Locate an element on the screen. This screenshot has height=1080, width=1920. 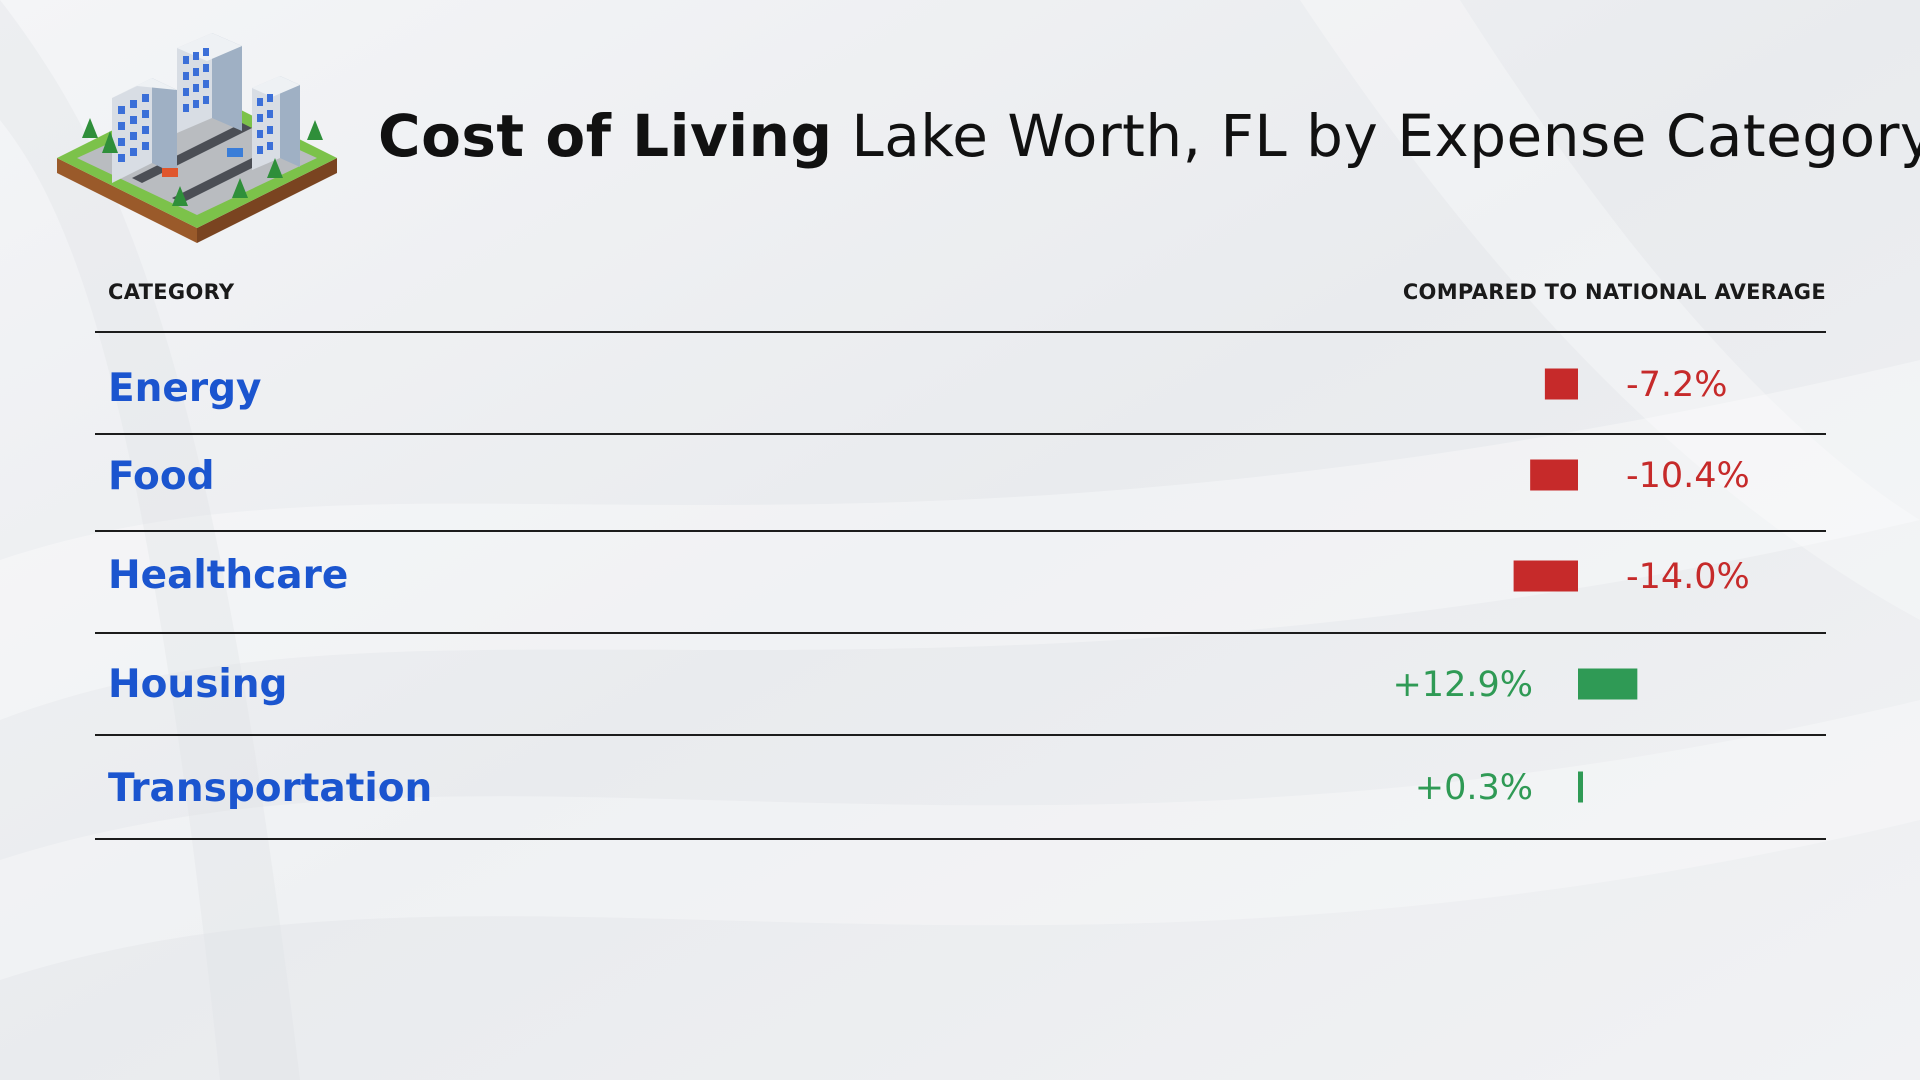
value-label-food: -10.4% is located at coordinates (1688, 476).